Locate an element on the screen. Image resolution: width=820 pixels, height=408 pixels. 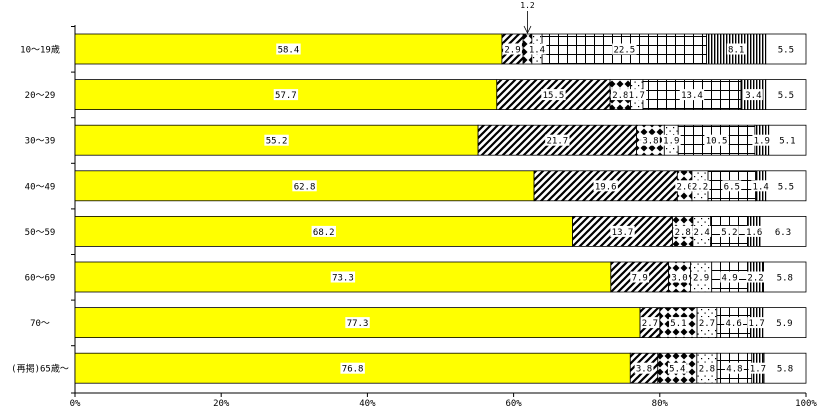
data-label: 4.9 is located at coordinates (729, 279).